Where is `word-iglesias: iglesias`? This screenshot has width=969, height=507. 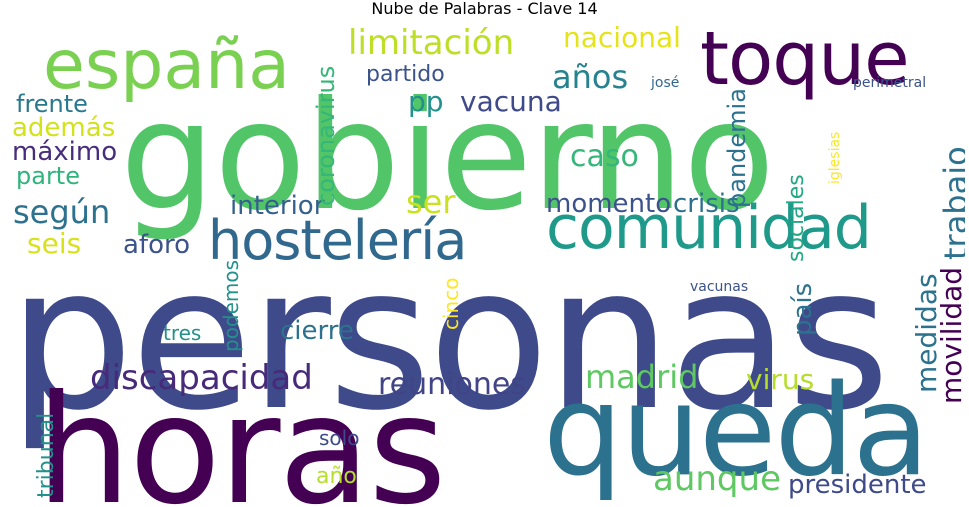 word-iglesias: iglesias is located at coordinates (835, 157).